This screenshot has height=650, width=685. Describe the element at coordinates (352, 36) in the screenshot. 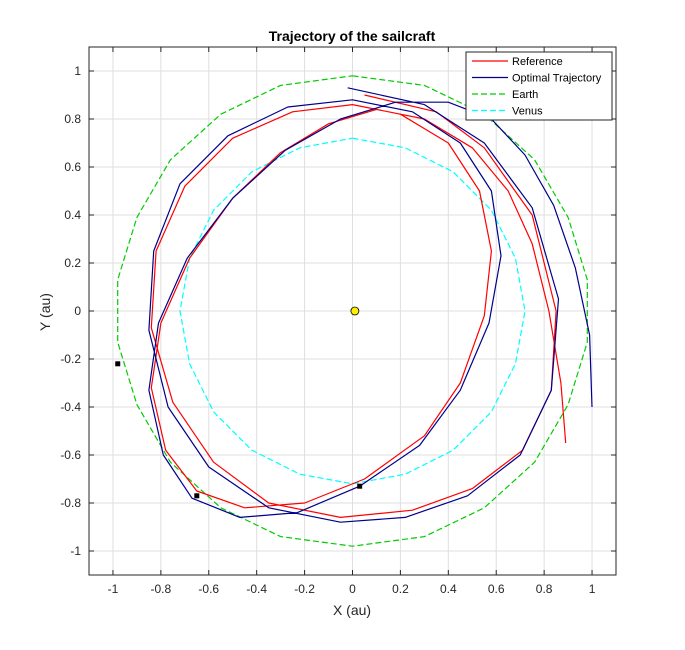

I see `chart-title: Trajectory of the sailcraft` at that location.